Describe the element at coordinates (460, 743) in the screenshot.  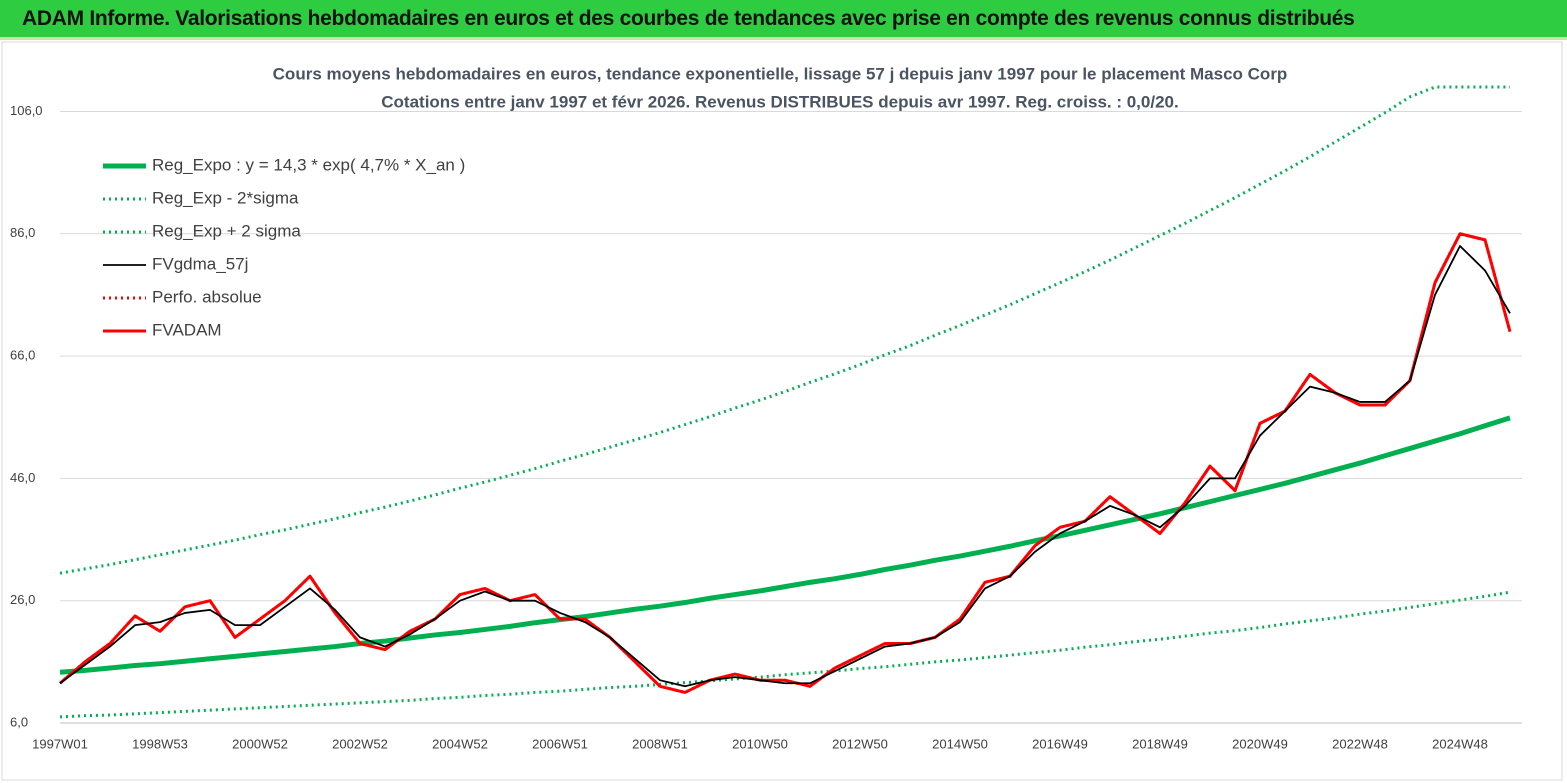
I see `x-tick-label: 2004W52` at that location.